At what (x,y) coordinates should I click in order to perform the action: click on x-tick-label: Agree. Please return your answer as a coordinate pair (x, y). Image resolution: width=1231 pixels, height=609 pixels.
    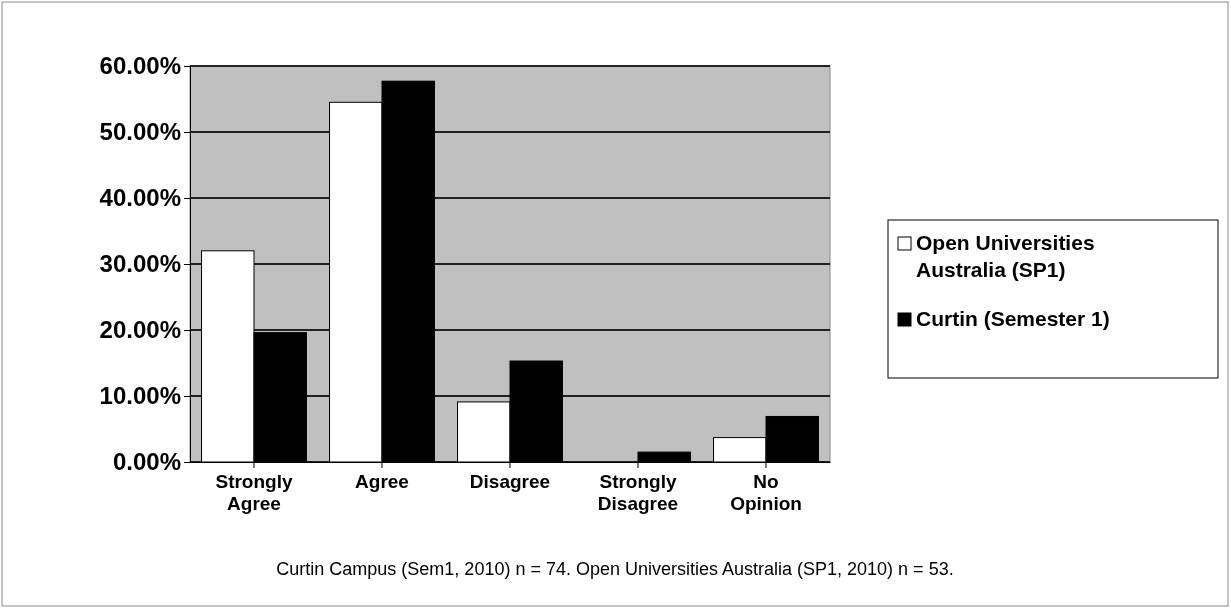
    Looking at the image, I should click on (382, 482).